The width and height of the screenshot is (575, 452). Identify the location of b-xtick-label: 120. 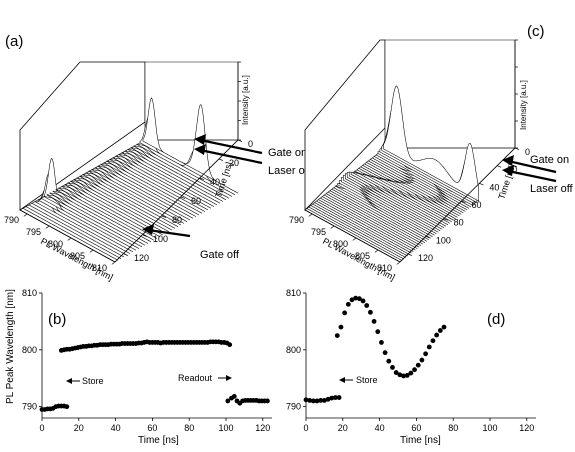
(262, 428).